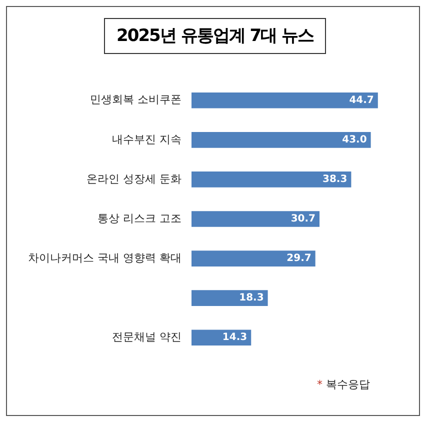  What do you see at coordinates (354, 140) in the screenshot?
I see `data-label: 43.0` at bounding box center [354, 140].